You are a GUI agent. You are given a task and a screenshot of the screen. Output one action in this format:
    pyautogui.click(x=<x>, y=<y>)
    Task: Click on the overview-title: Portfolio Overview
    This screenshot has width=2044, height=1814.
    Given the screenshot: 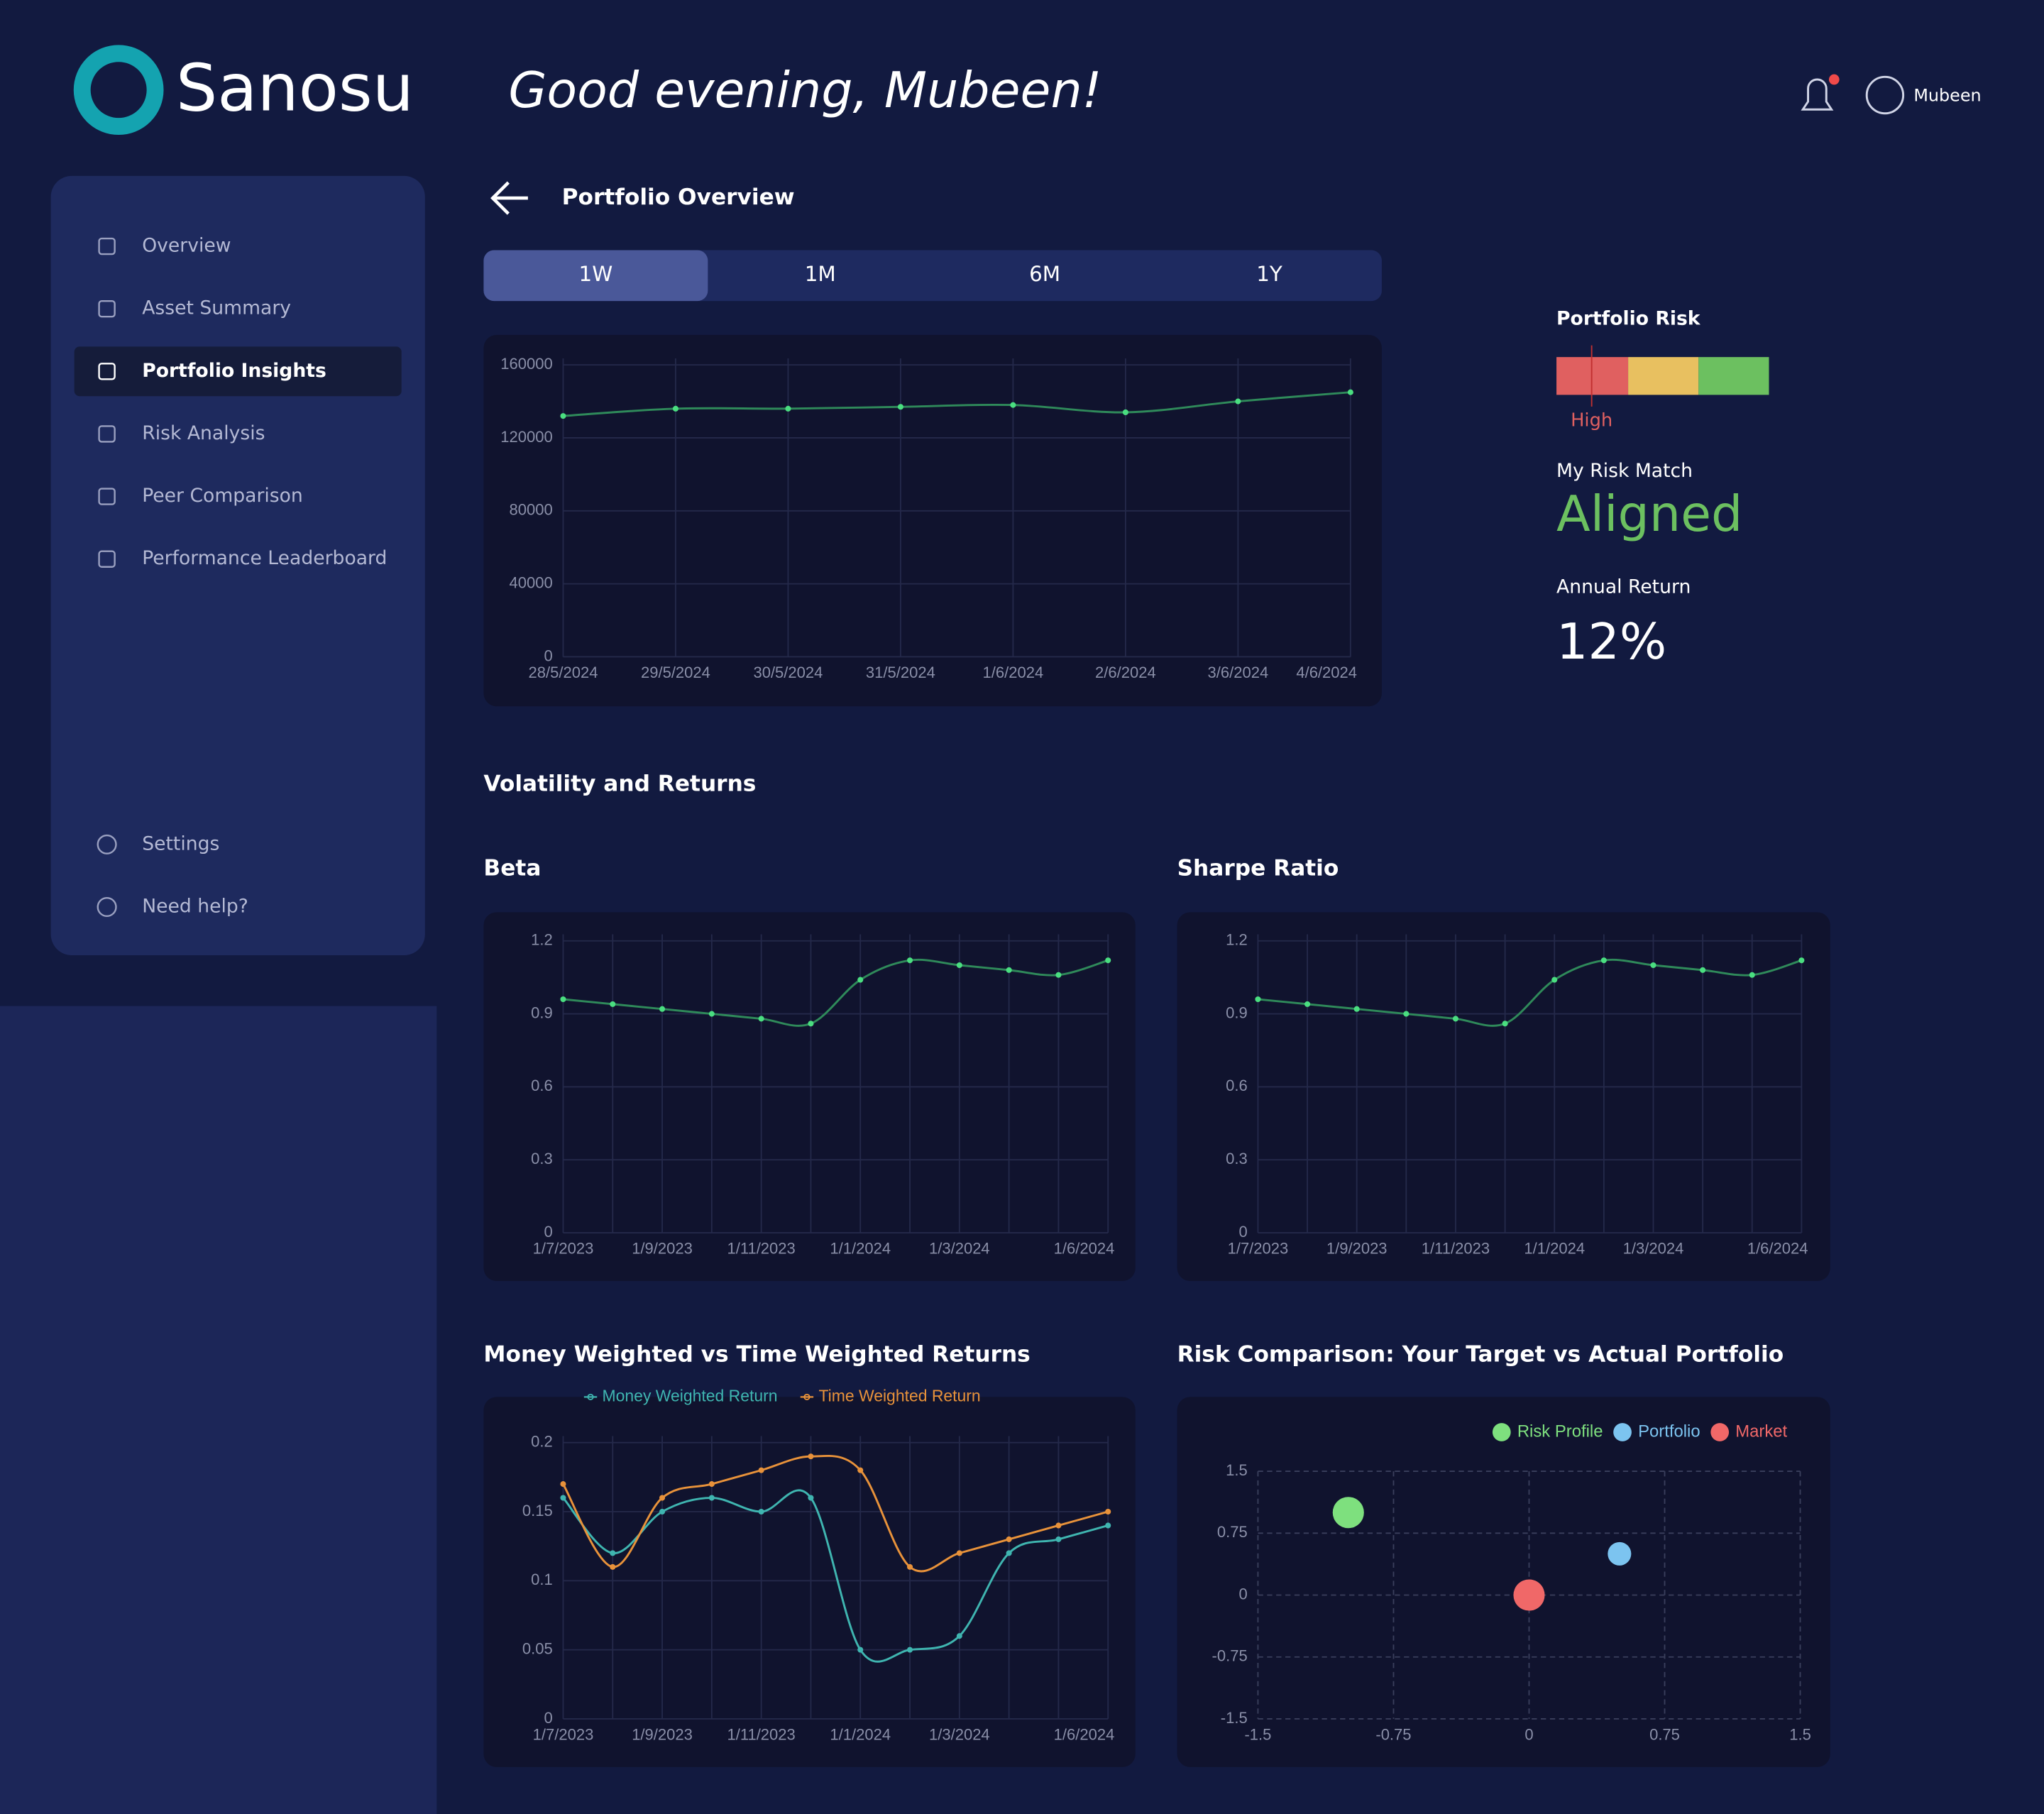 What is the action you would take?
    pyautogui.click(x=678, y=197)
    